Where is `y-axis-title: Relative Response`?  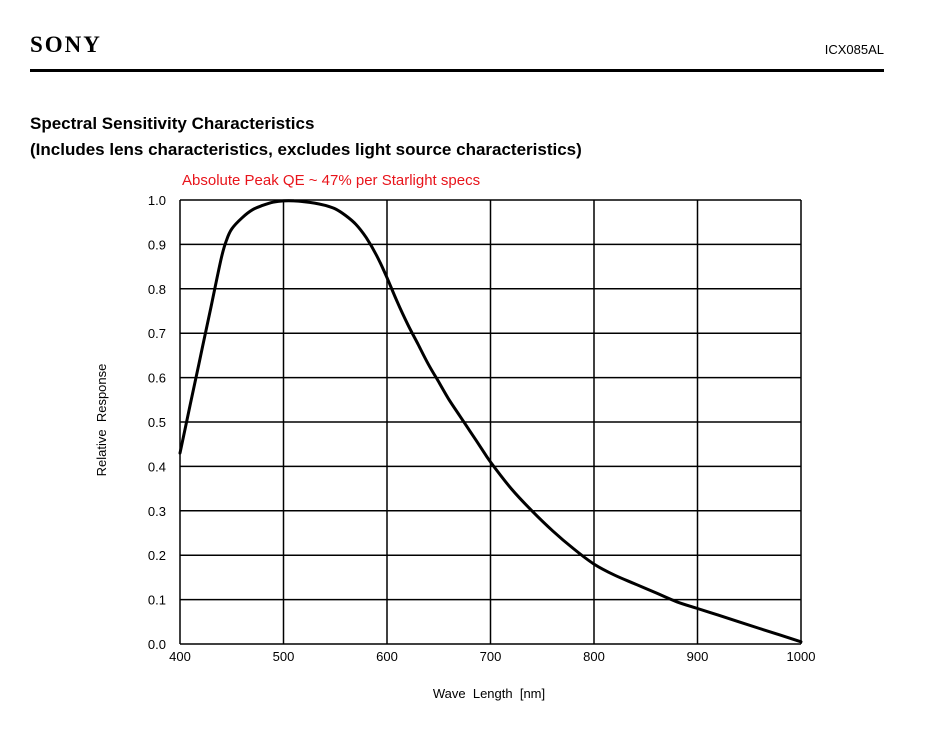 y-axis-title: Relative Response is located at coordinates (101, 420).